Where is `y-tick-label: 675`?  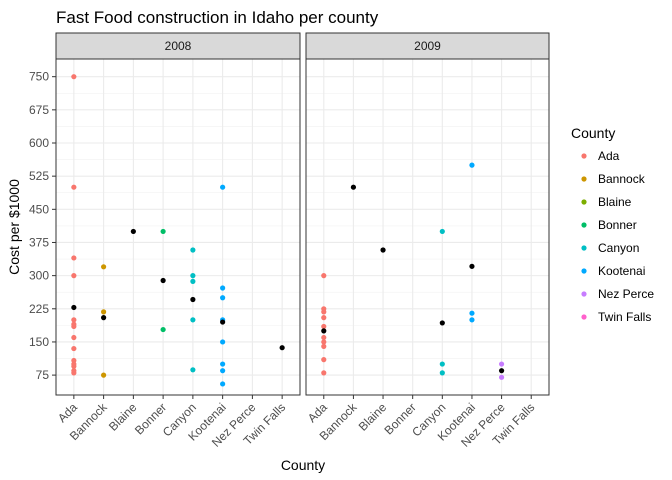
y-tick-label: 675 is located at coordinates (39, 110).